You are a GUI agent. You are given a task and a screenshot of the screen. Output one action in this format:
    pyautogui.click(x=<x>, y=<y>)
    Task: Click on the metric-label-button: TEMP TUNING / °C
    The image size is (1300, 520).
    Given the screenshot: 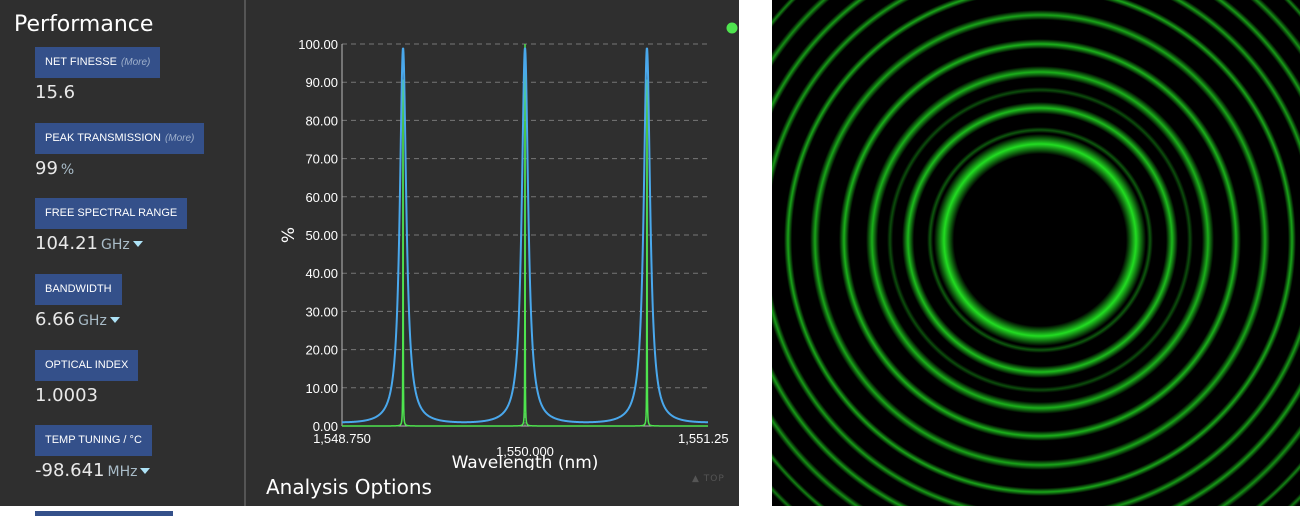 What is the action you would take?
    pyautogui.click(x=93, y=440)
    